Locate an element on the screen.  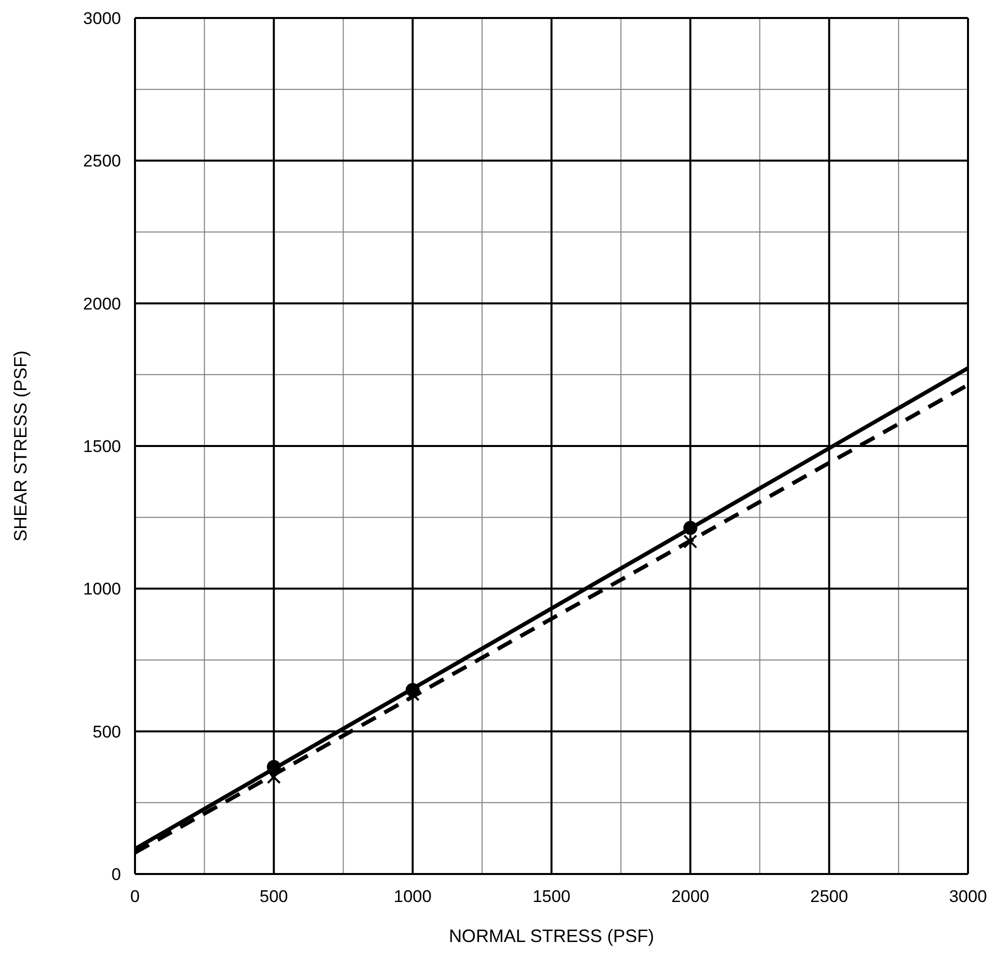
x-tick-label: 2000 is located at coordinates (690, 896).